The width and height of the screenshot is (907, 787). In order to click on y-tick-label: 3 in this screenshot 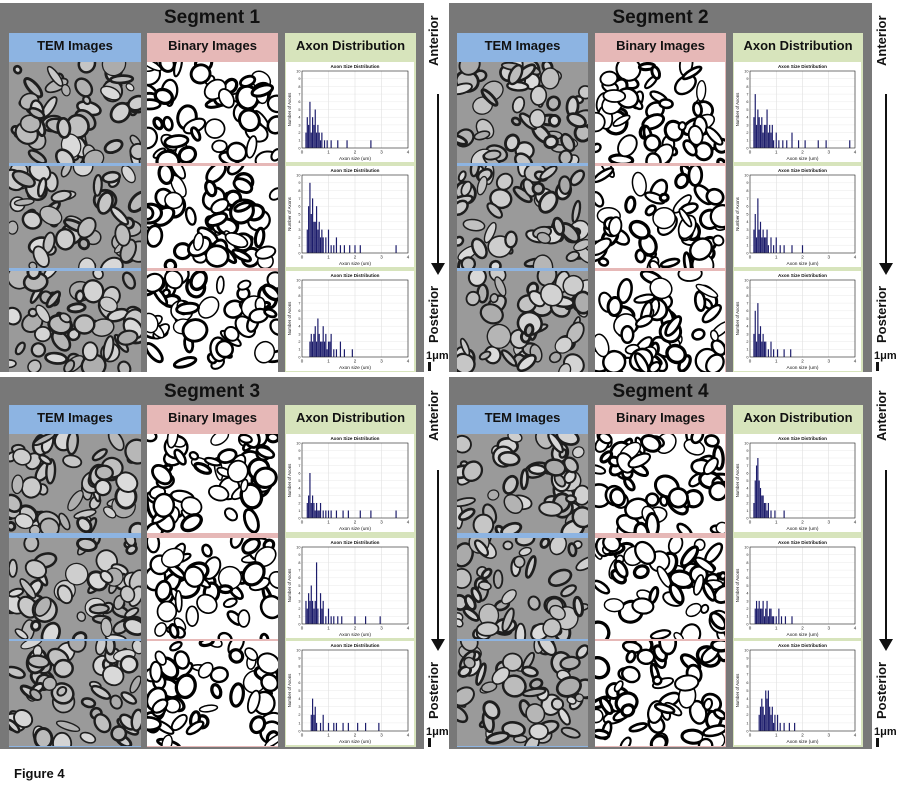, I will do `click(747, 230)`.